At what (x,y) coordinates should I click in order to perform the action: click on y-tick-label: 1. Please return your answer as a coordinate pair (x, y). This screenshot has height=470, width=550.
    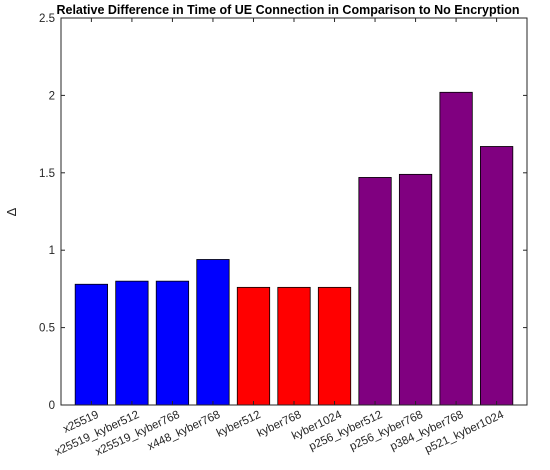
    Looking at the image, I should click on (52, 251).